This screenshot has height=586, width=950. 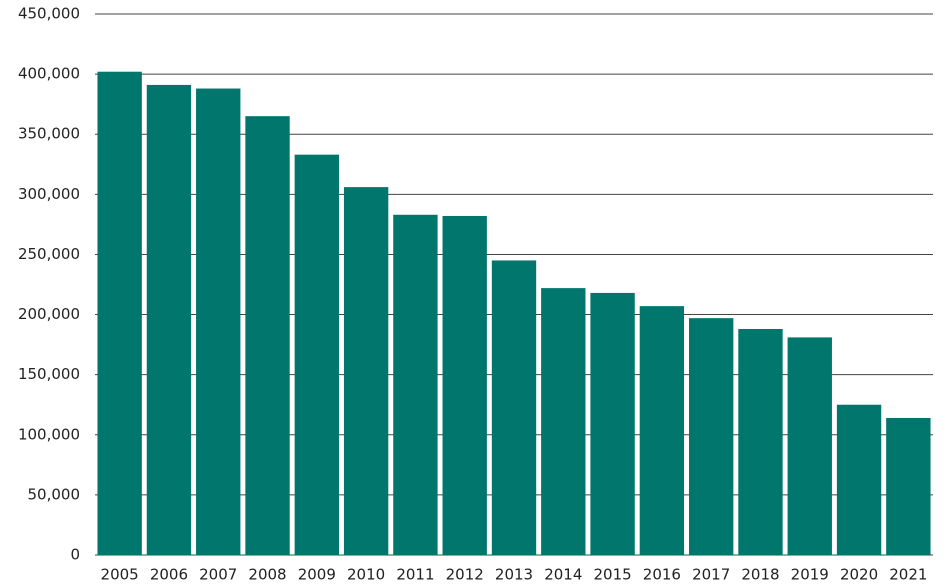 What do you see at coordinates (169, 575) in the screenshot?
I see `x-tick-label: 2006` at bounding box center [169, 575].